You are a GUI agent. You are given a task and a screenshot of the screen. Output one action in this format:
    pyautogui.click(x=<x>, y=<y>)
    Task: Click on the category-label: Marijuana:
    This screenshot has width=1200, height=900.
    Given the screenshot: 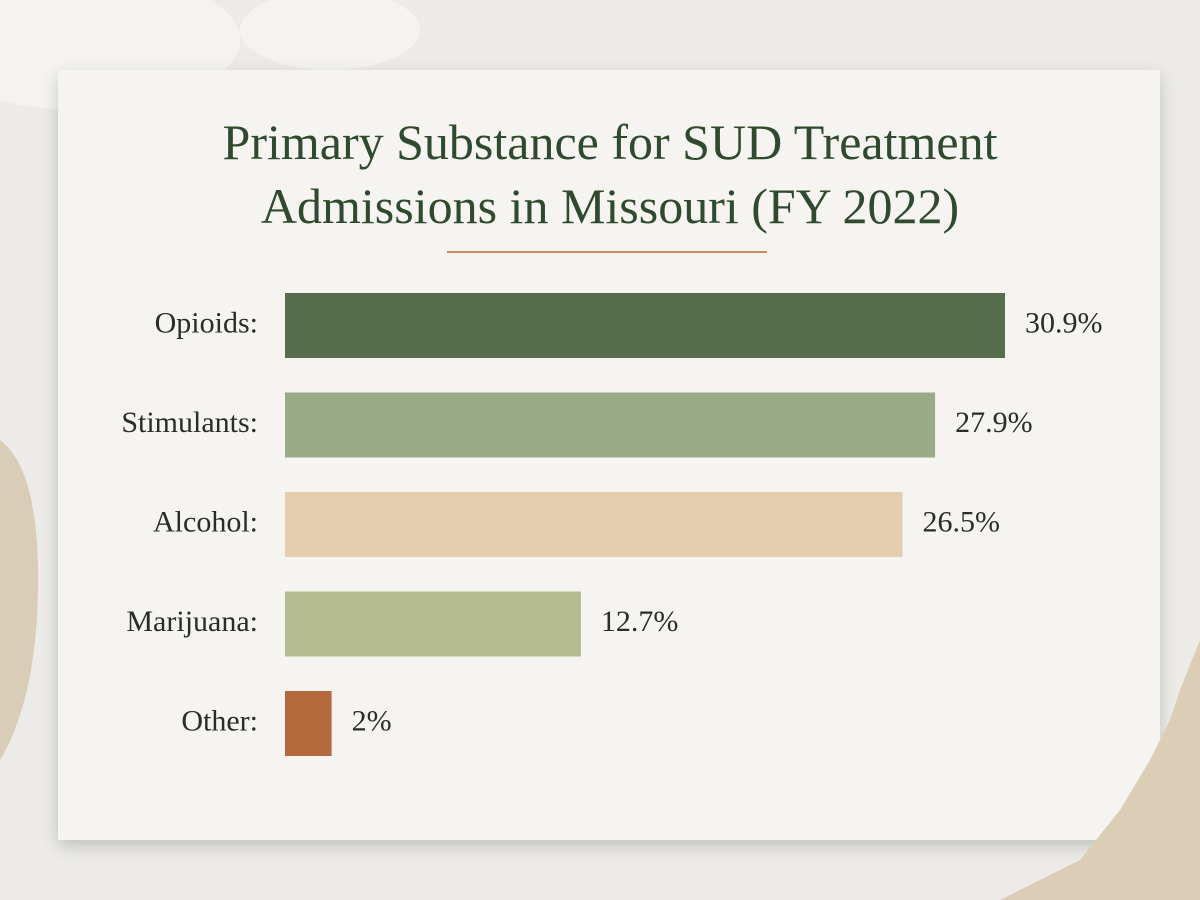 What is the action you would take?
    pyautogui.click(x=192, y=621)
    